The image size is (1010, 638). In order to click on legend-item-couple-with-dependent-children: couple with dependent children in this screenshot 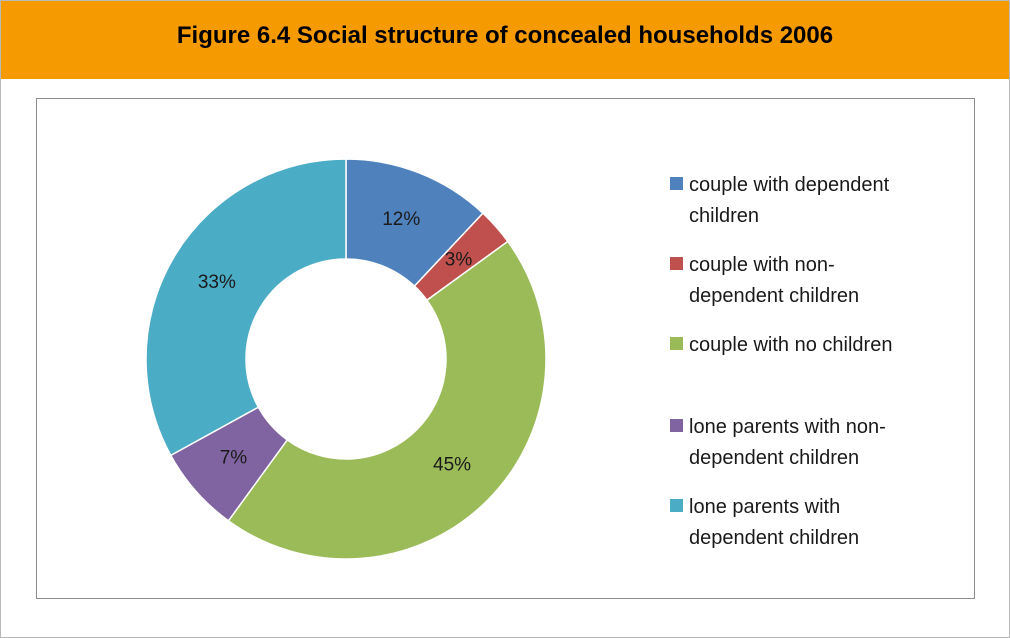, I will do `click(780, 200)`.